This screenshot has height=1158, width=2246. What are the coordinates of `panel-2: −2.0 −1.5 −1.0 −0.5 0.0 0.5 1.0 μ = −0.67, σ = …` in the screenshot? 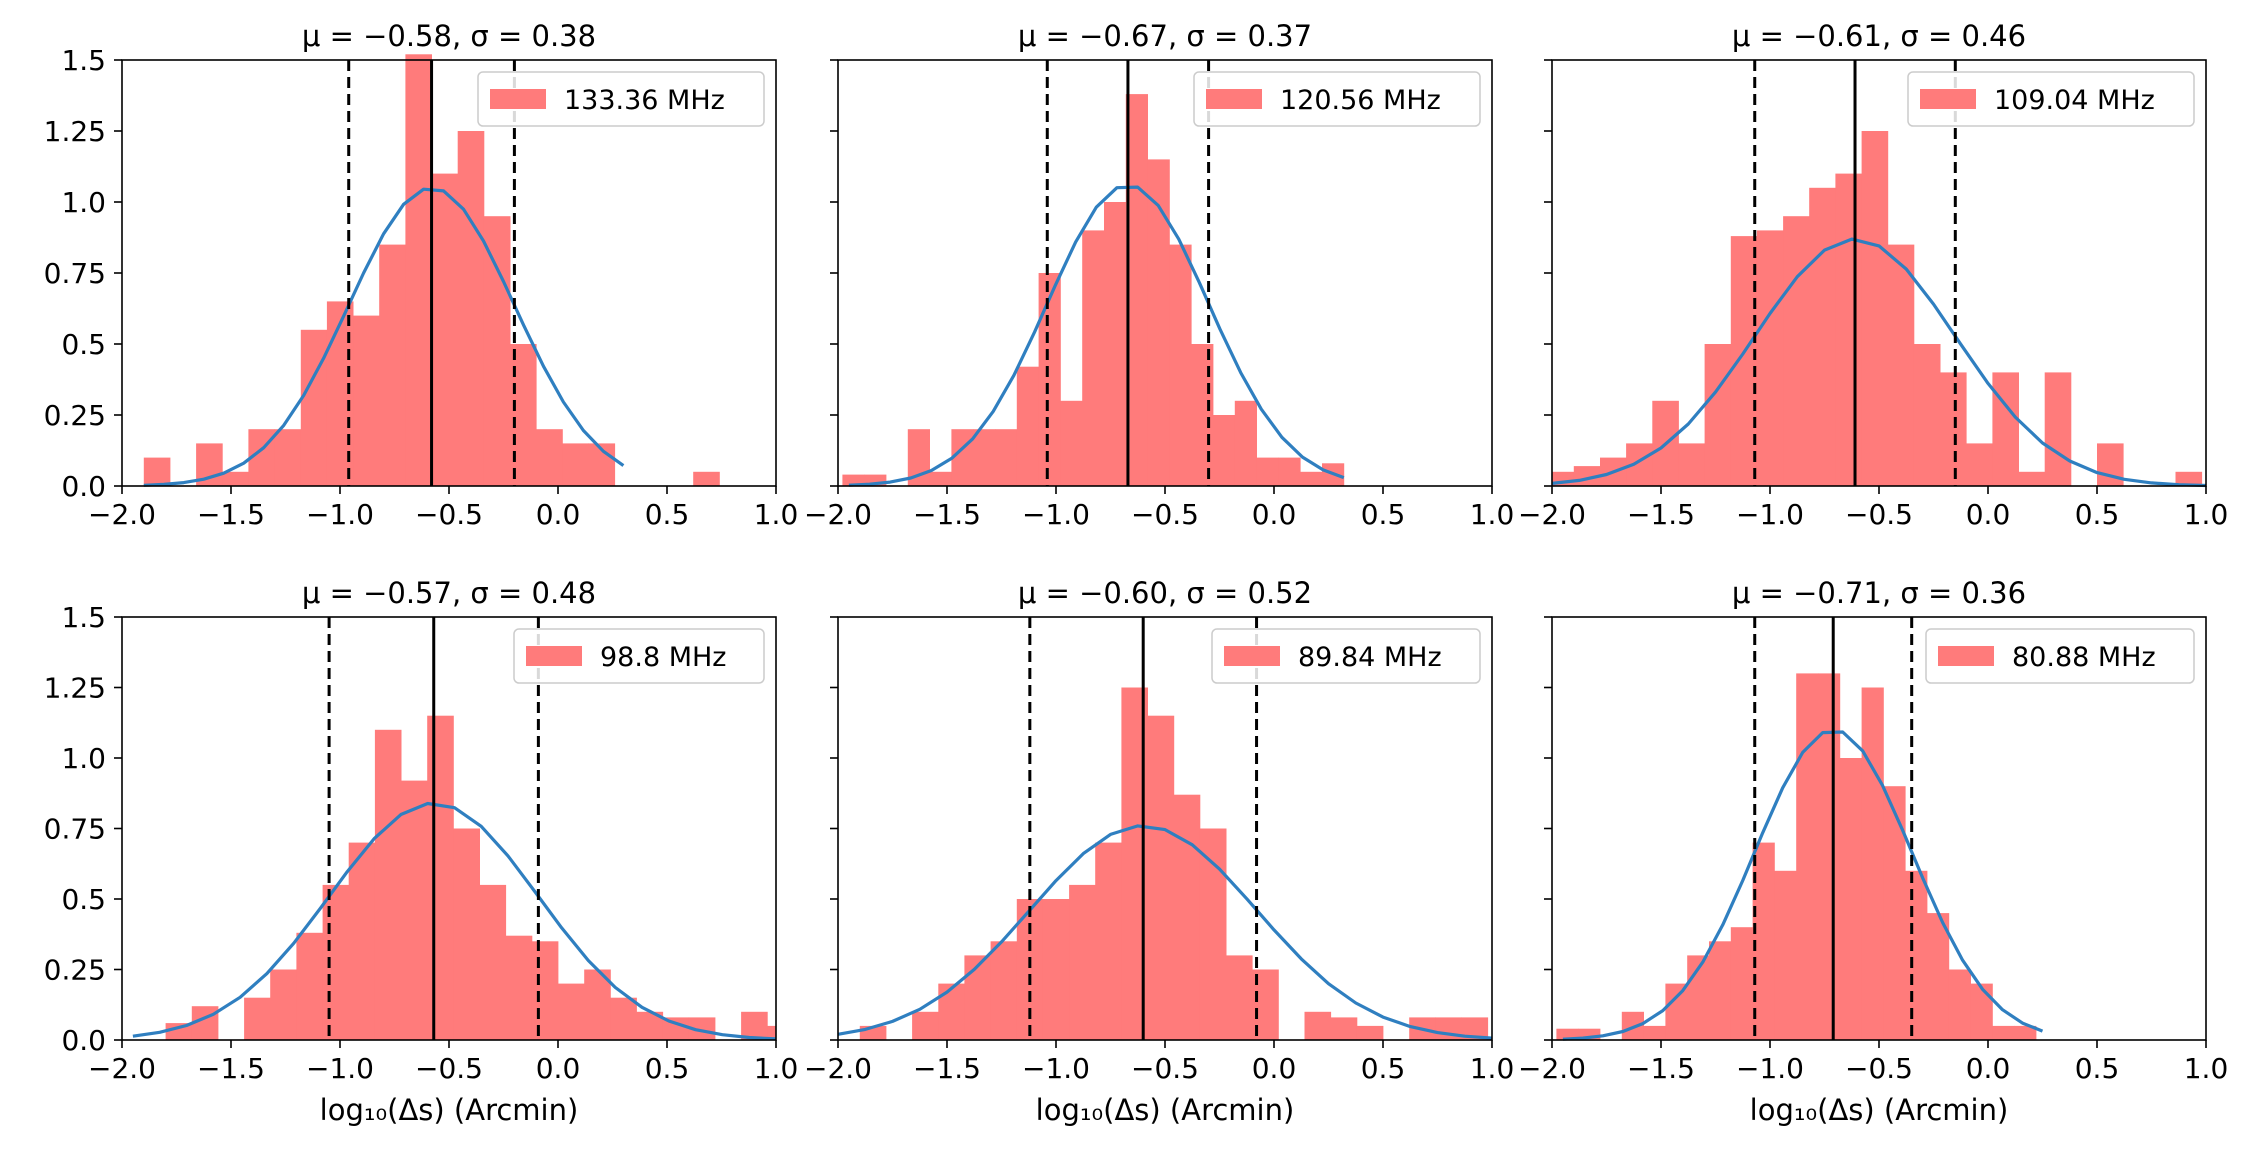 It's located at (1159, 275).